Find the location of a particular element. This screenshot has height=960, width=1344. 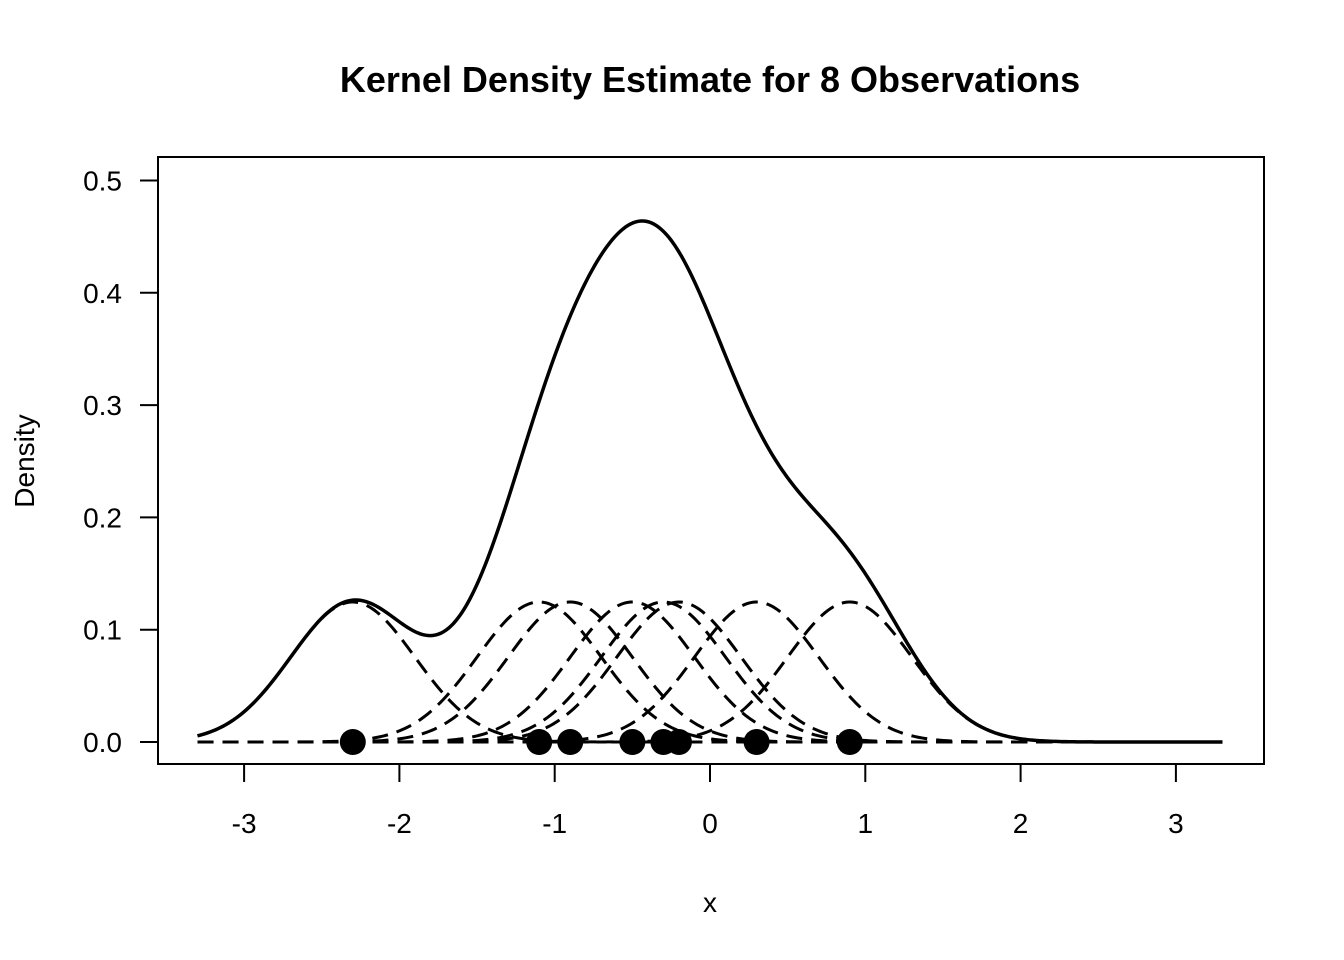

x-tick-label: -1 is located at coordinates (554, 823).